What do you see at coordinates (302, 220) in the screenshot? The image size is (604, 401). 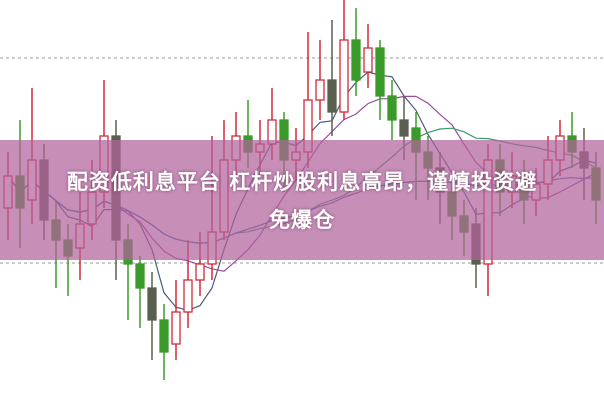 I see `title-line-2: 免爆仓` at bounding box center [302, 220].